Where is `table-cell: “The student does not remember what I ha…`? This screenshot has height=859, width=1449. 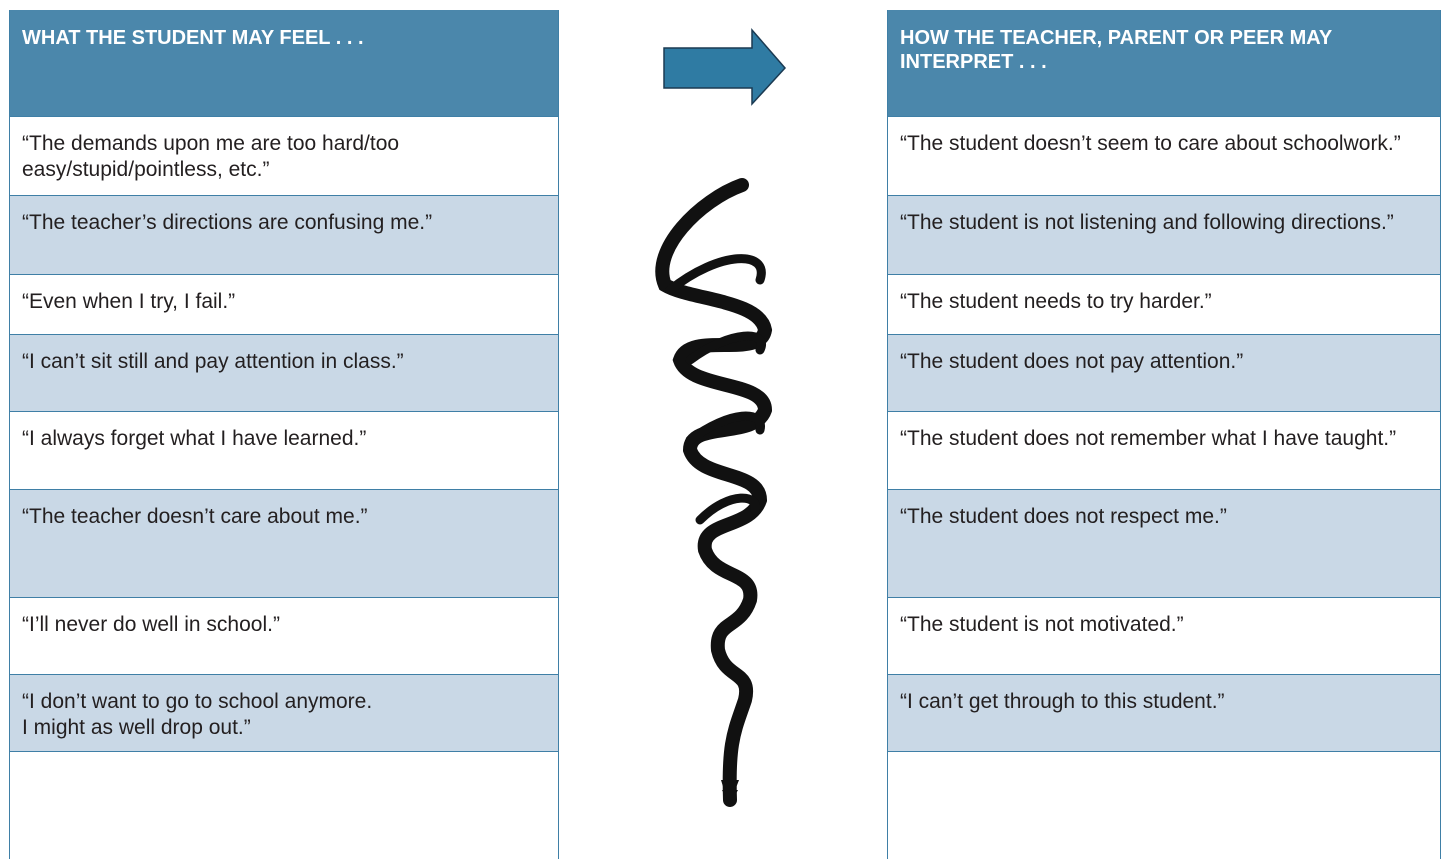
table-cell: “The student does not remember what I ha… is located at coordinates (1164, 451).